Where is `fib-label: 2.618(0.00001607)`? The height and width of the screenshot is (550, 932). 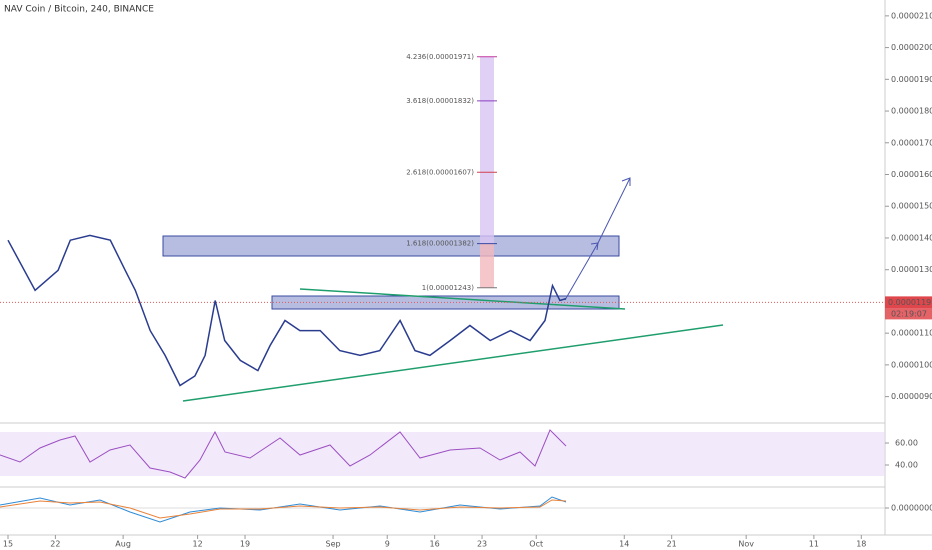 fib-label: 2.618(0.00001607) is located at coordinates (440, 172).